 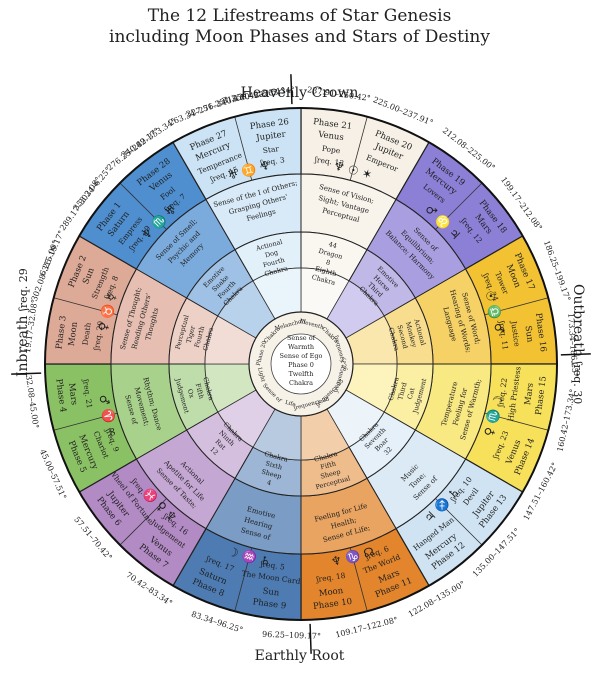 I want to click on ring-label-south-purple-0: 12, so click(x=214, y=451).